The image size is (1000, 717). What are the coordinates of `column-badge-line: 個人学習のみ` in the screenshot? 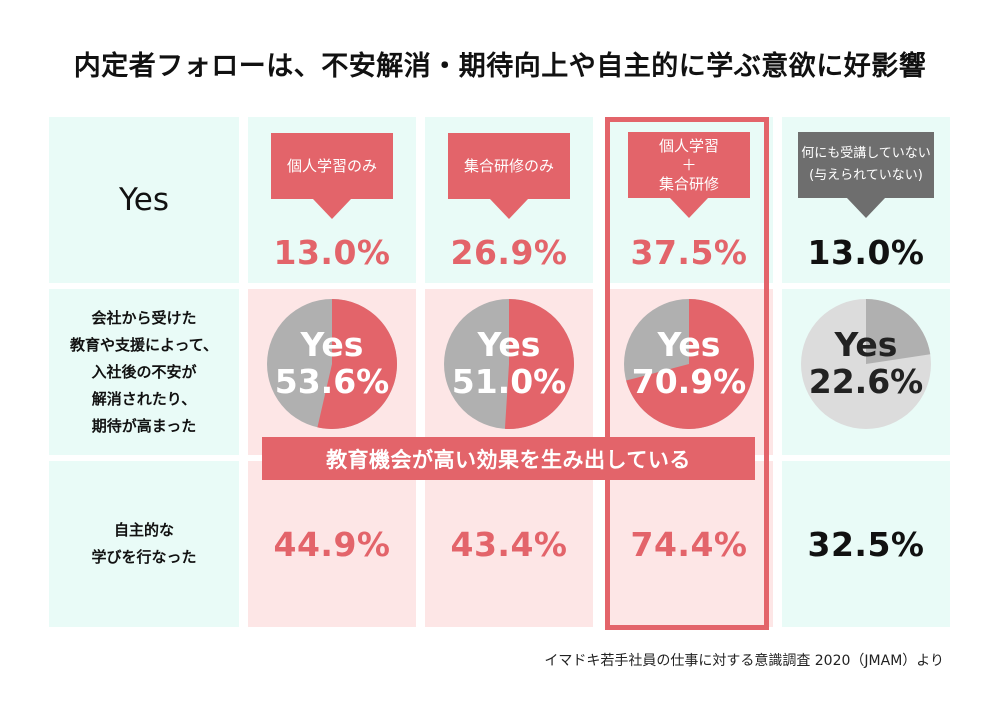 It's located at (331, 166).